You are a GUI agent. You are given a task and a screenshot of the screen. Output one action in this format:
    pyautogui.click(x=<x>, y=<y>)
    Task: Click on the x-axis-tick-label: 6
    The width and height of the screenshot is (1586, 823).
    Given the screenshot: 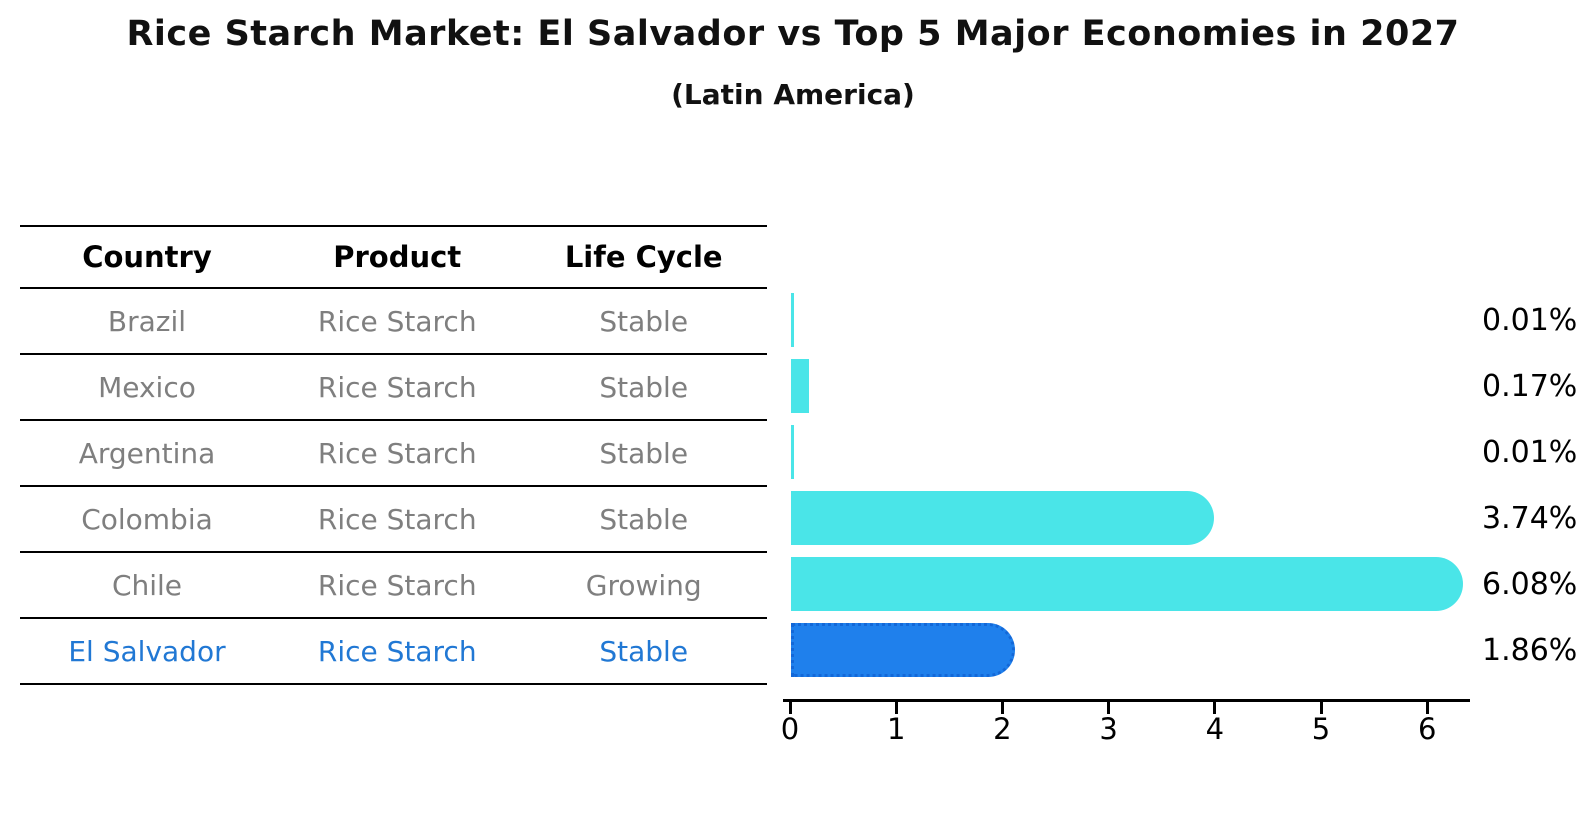 What is the action you would take?
    pyautogui.click(x=1427, y=729)
    